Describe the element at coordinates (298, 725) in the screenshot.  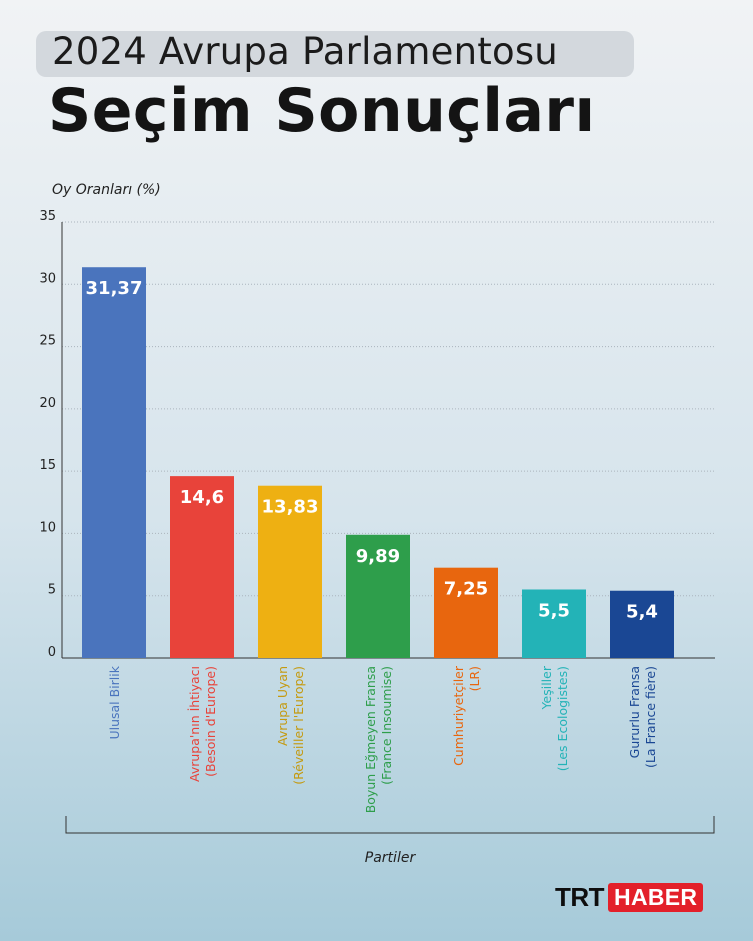
I see `x-tick-label-line: (Réveiller l'Europe)` at that location.